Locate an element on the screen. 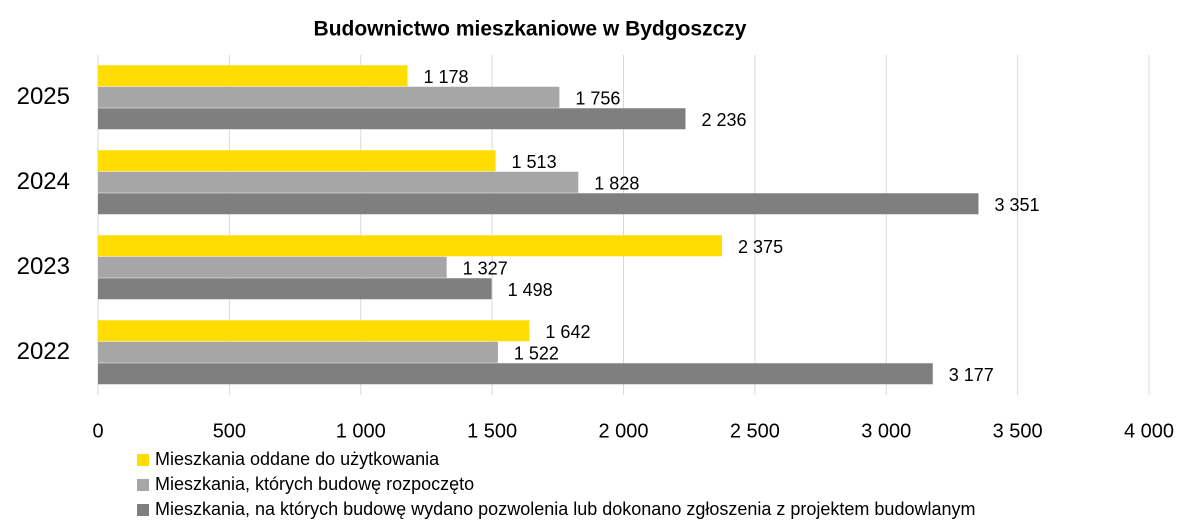  x-tick-label: 0 is located at coordinates (97, 431).